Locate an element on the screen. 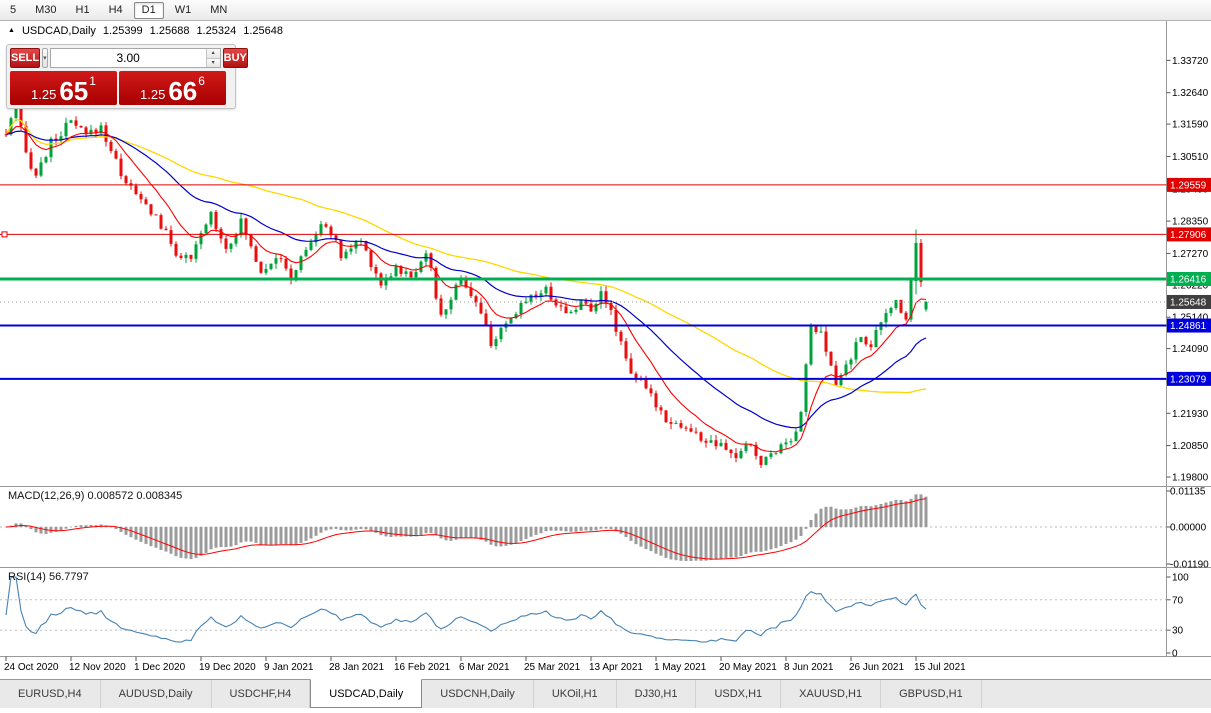  tab-gbpusd-h1: GBPUSD,H1 is located at coordinates (931, 694).